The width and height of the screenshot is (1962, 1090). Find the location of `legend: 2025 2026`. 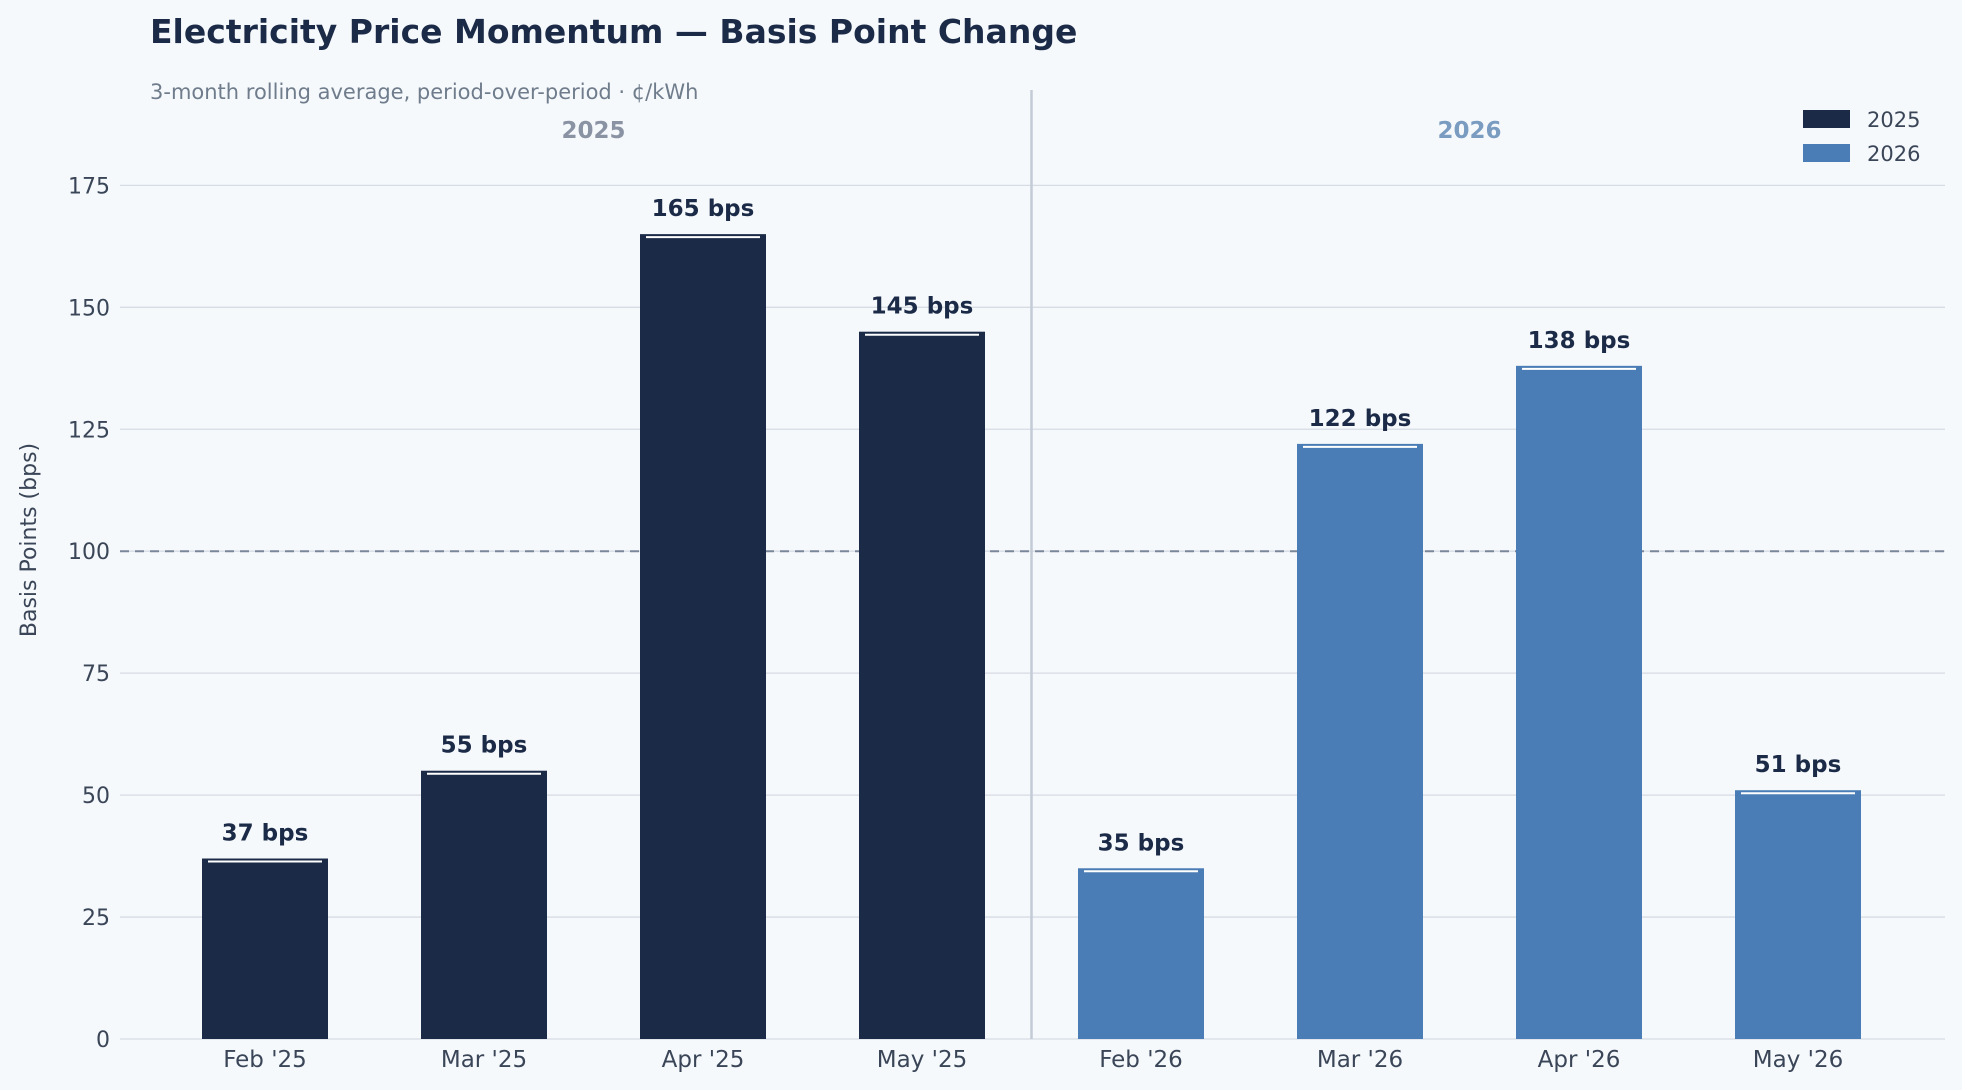

legend: 2025 2026 is located at coordinates (1861, 137).